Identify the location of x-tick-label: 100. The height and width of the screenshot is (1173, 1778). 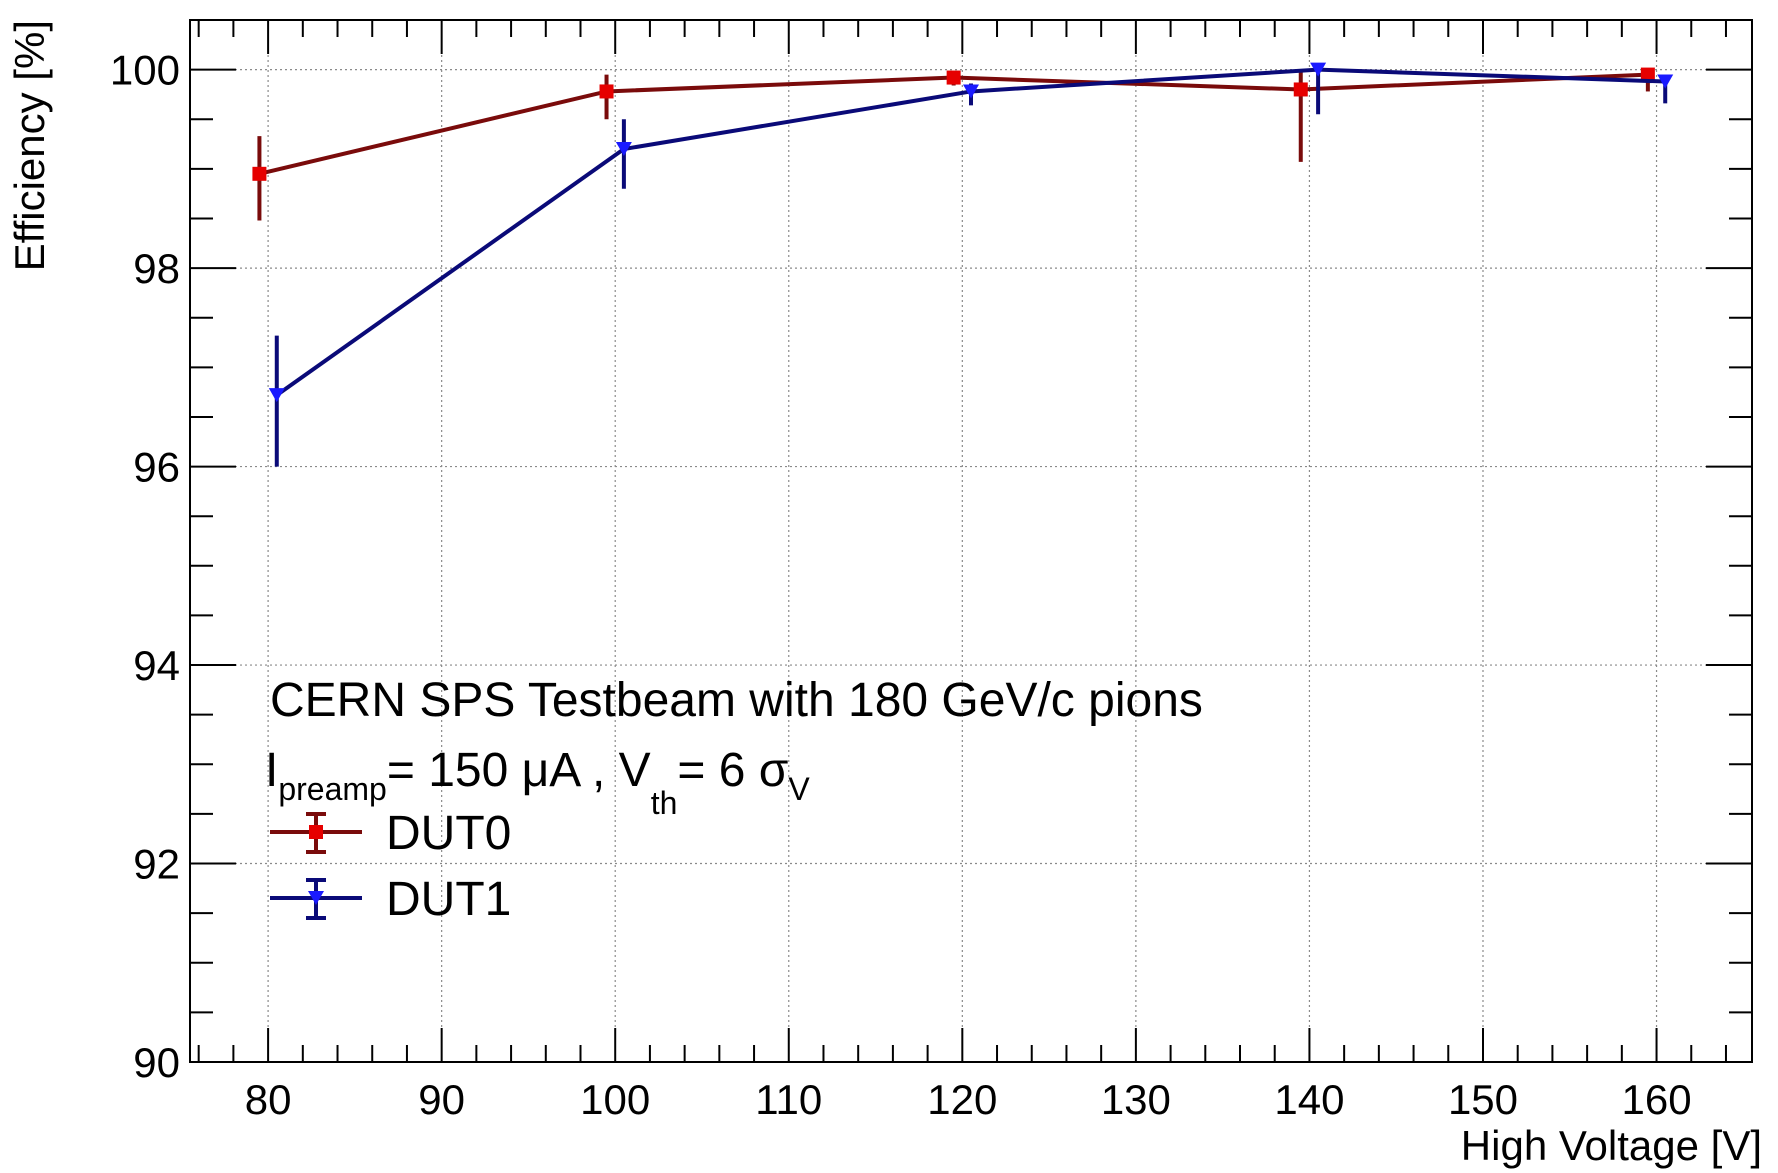
(615, 1099).